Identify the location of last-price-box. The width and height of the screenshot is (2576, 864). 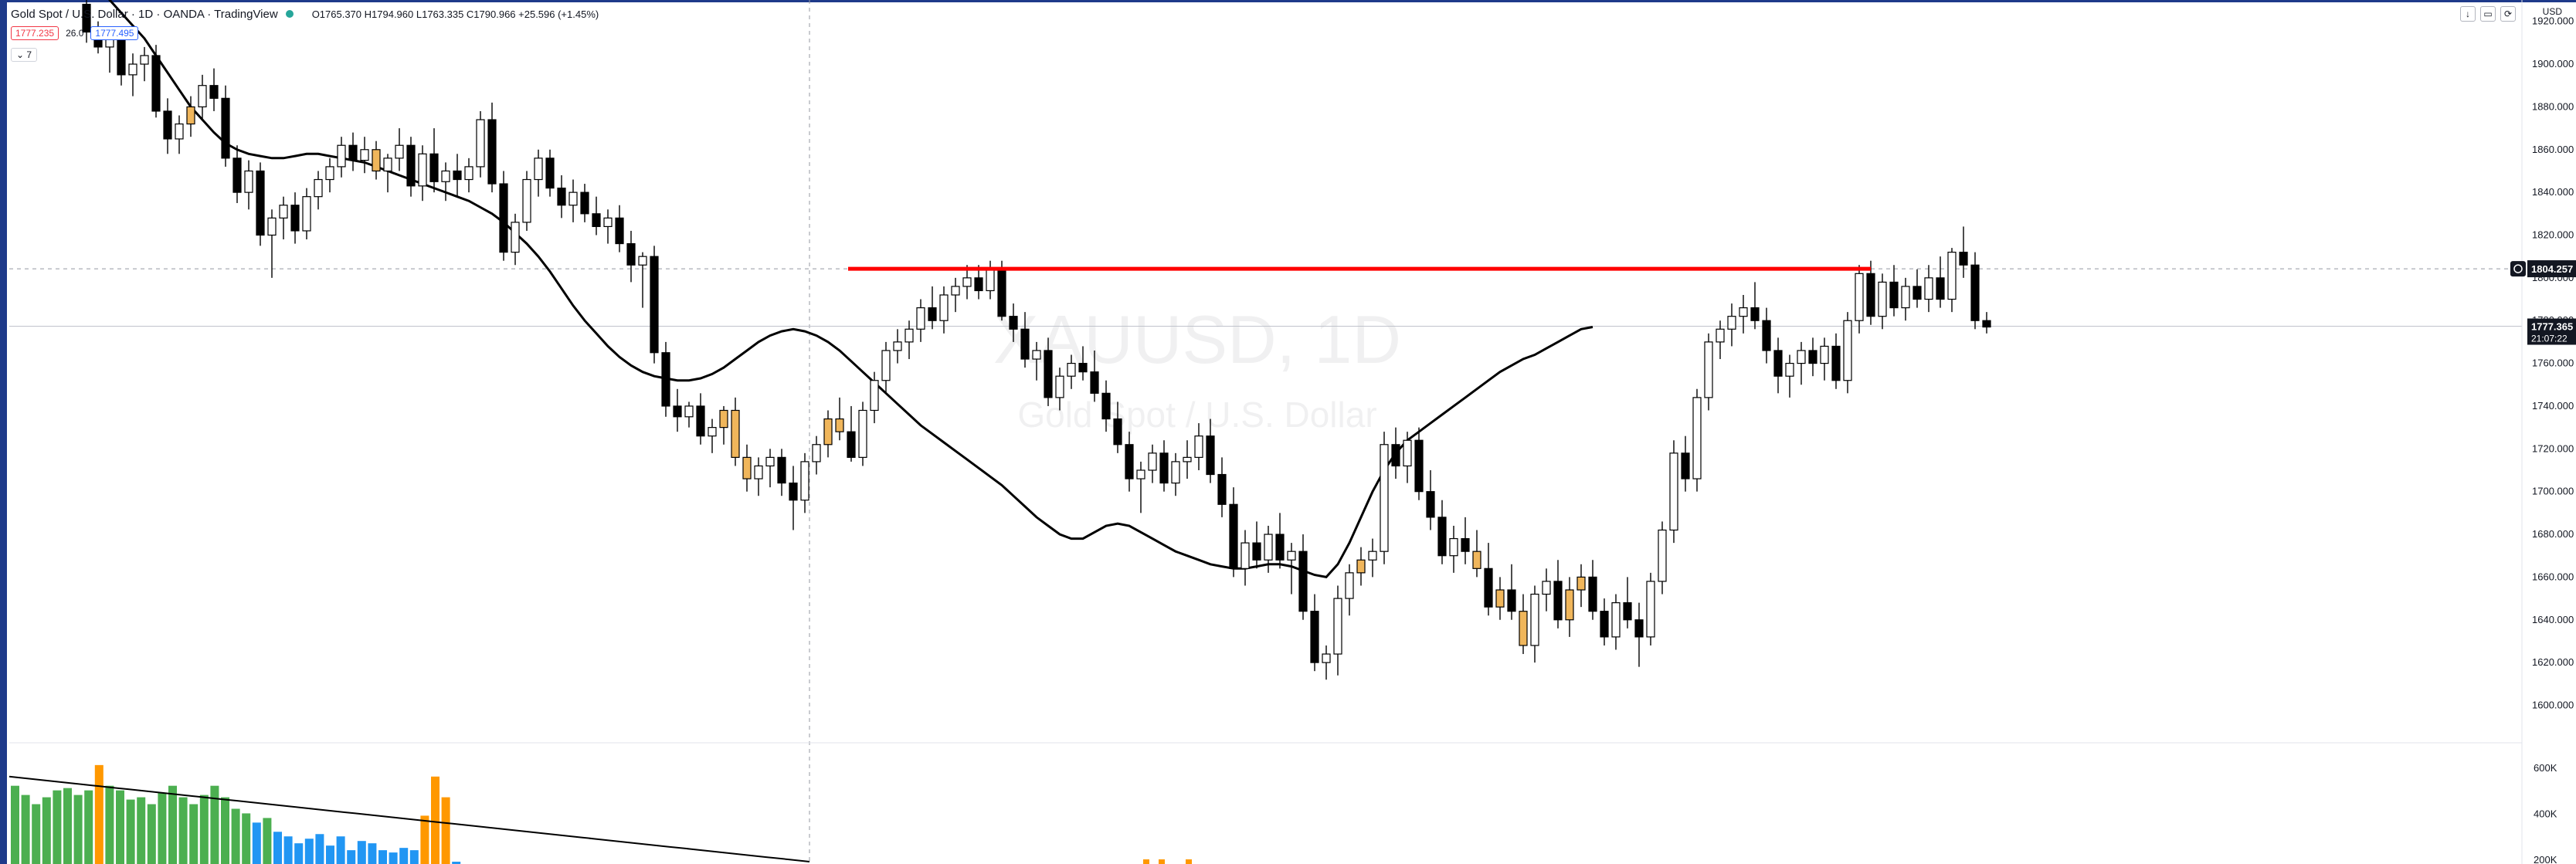
(2551, 331).